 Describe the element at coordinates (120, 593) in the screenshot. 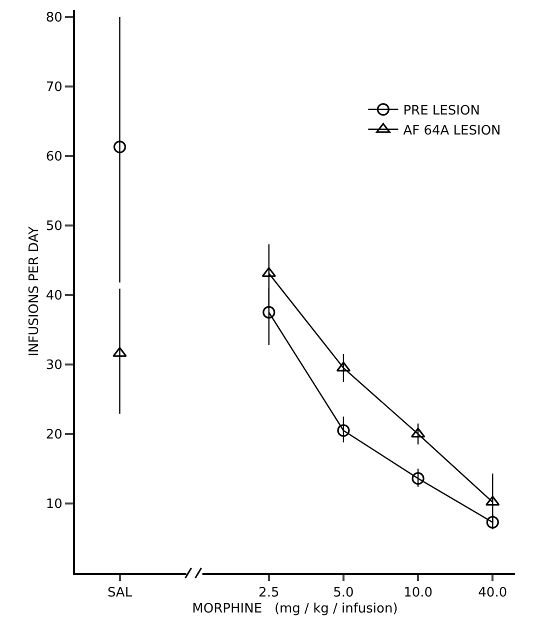

I see `x-tick-label: SAL` at that location.